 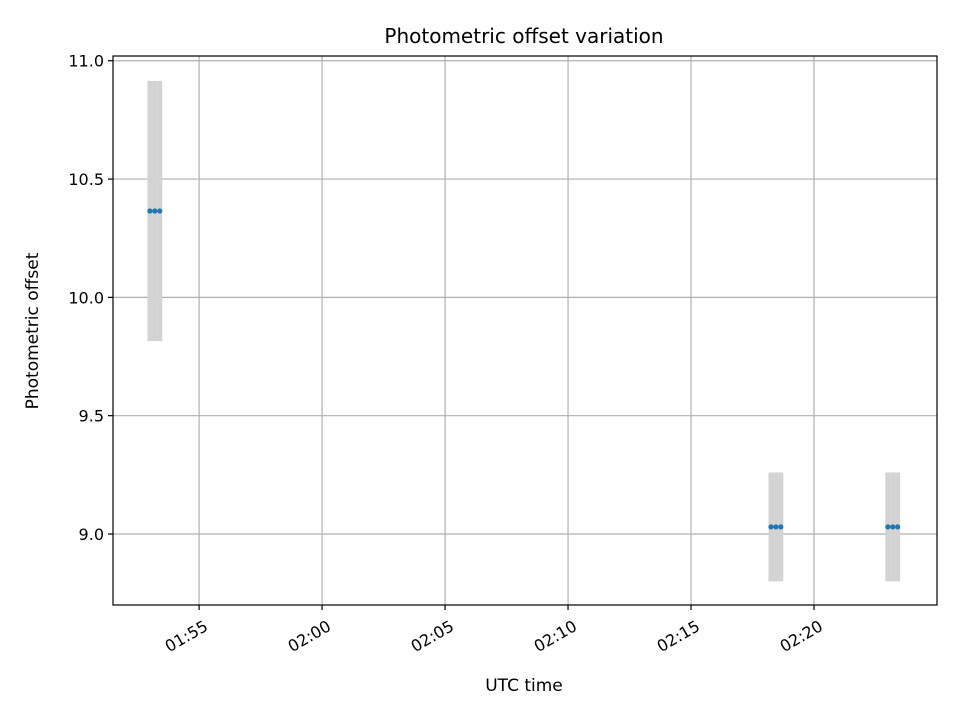 What do you see at coordinates (523, 36) in the screenshot?
I see `chart-title: Photometric offset variation` at bounding box center [523, 36].